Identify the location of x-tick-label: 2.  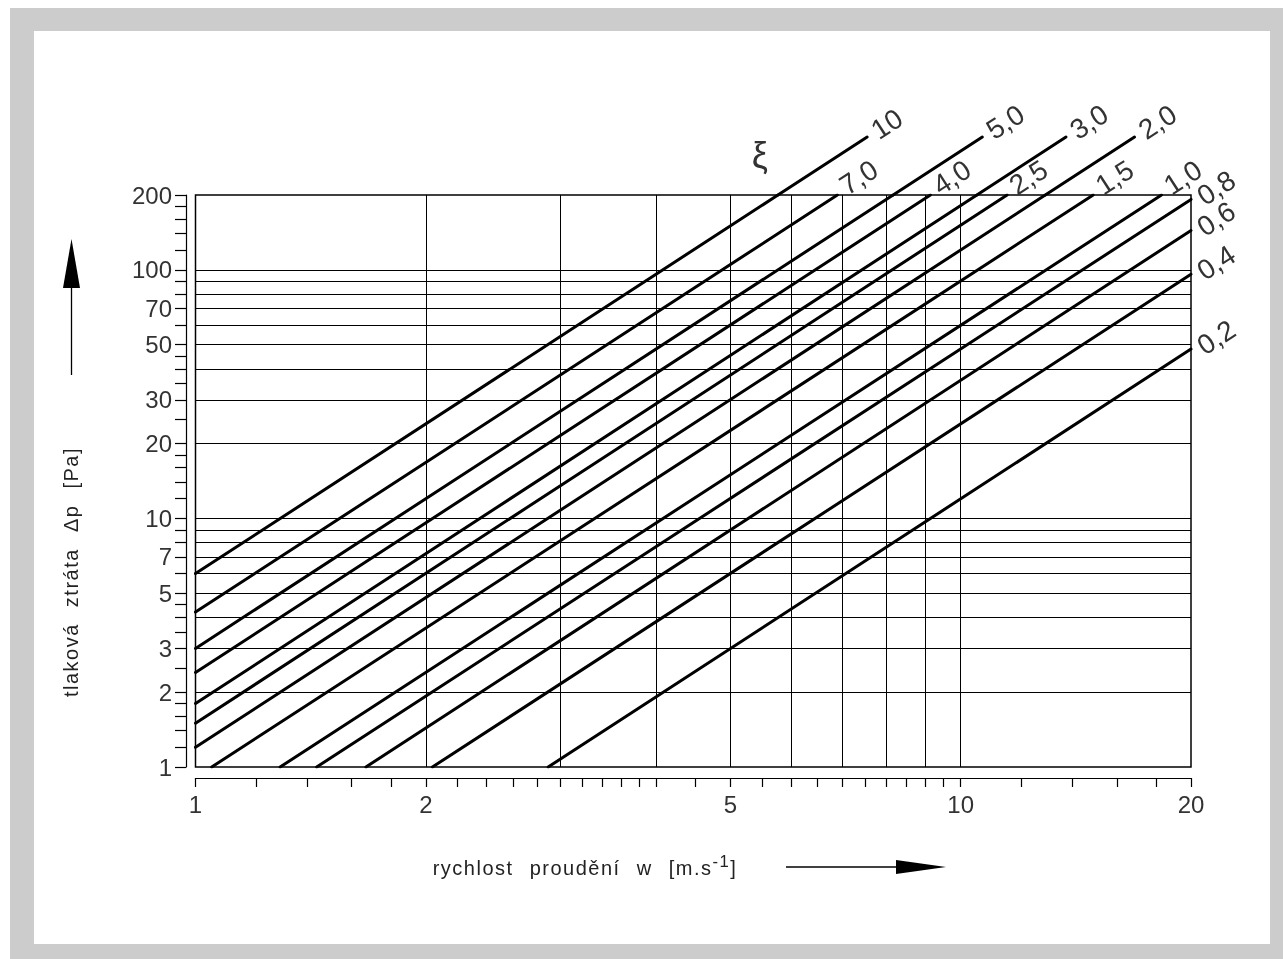
(426, 804).